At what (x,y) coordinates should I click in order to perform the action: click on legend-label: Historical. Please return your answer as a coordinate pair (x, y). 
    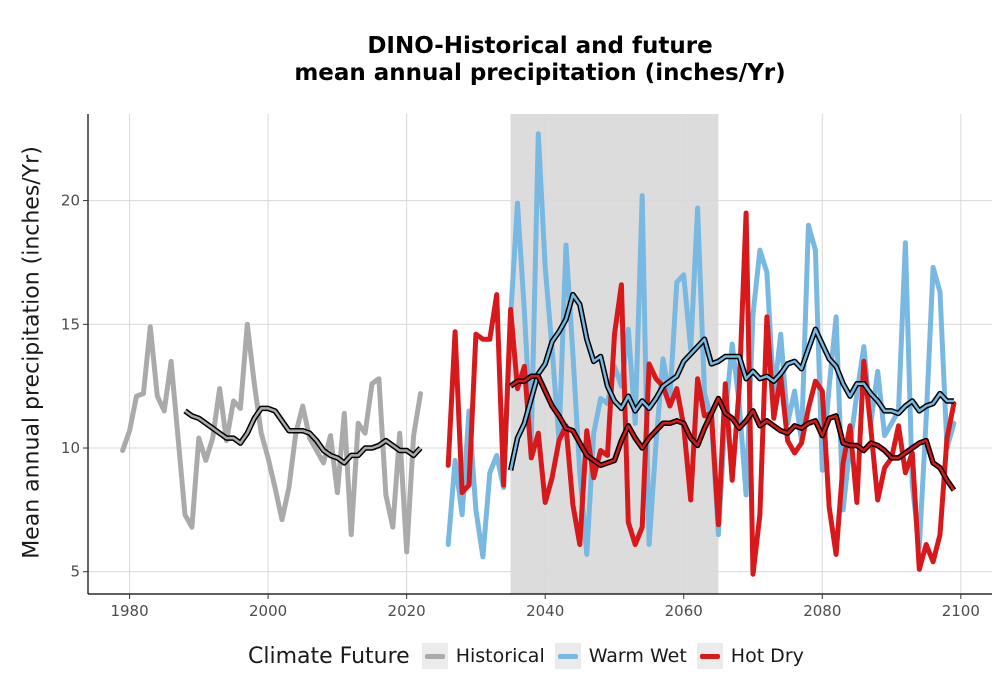
    Looking at the image, I should click on (500, 656).